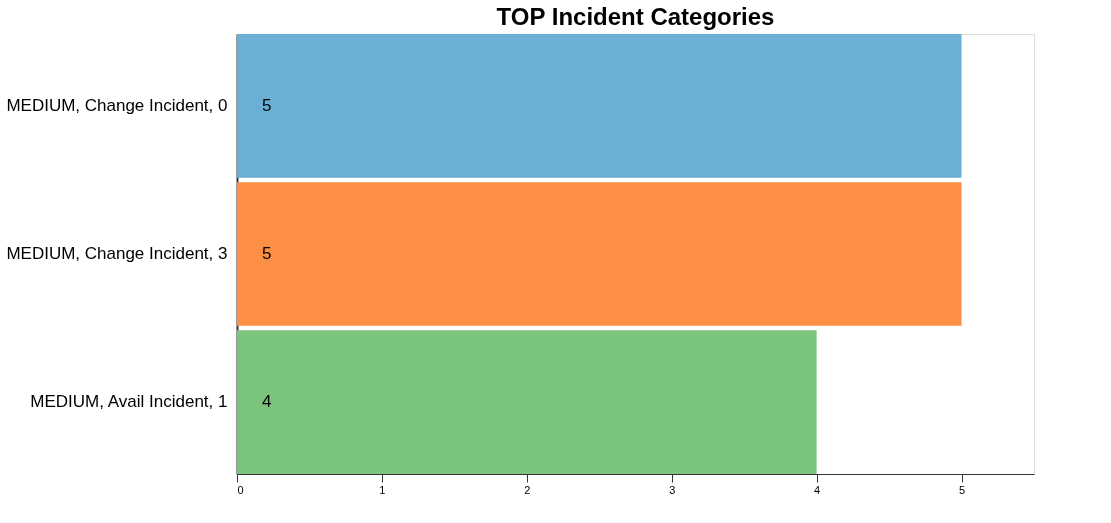  Describe the element at coordinates (817, 489) in the screenshot. I see `x-tick-label: 4` at that location.